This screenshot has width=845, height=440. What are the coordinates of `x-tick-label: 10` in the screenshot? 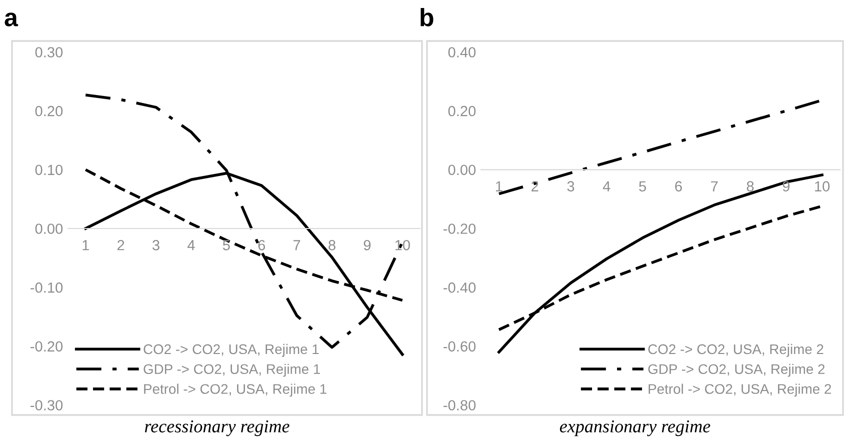 It's located at (822, 186).